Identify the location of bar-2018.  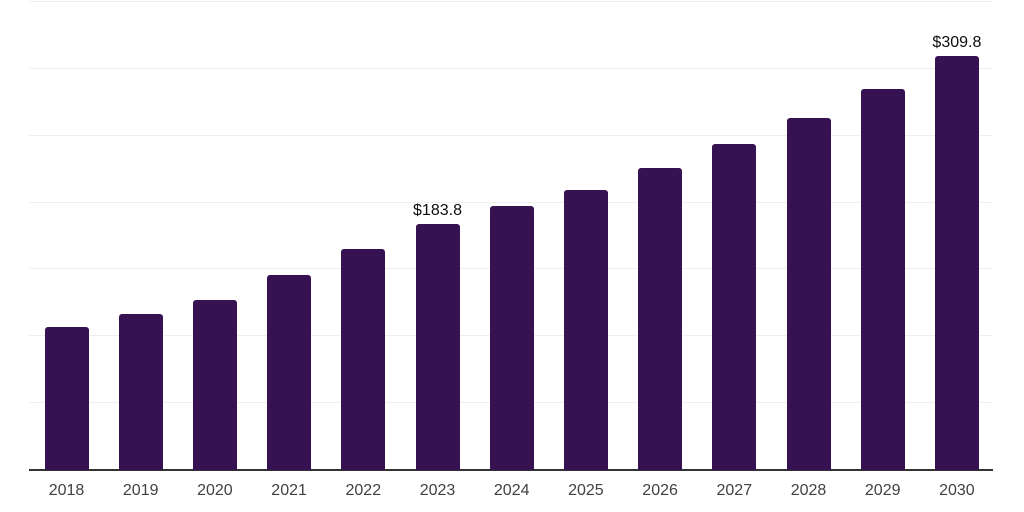
(66, 398).